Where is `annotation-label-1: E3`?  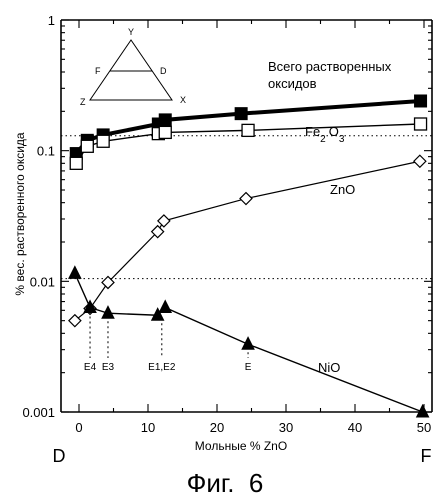 annotation-label-1: E3 is located at coordinates (108, 367).